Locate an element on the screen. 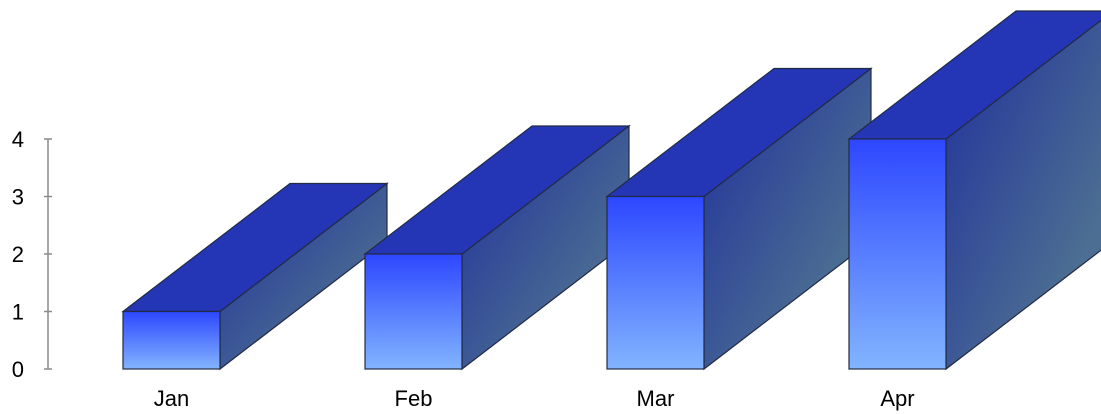 This screenshot has width=1101, height=414. y-tick-label: 4 is located at coordinates (18, 139).